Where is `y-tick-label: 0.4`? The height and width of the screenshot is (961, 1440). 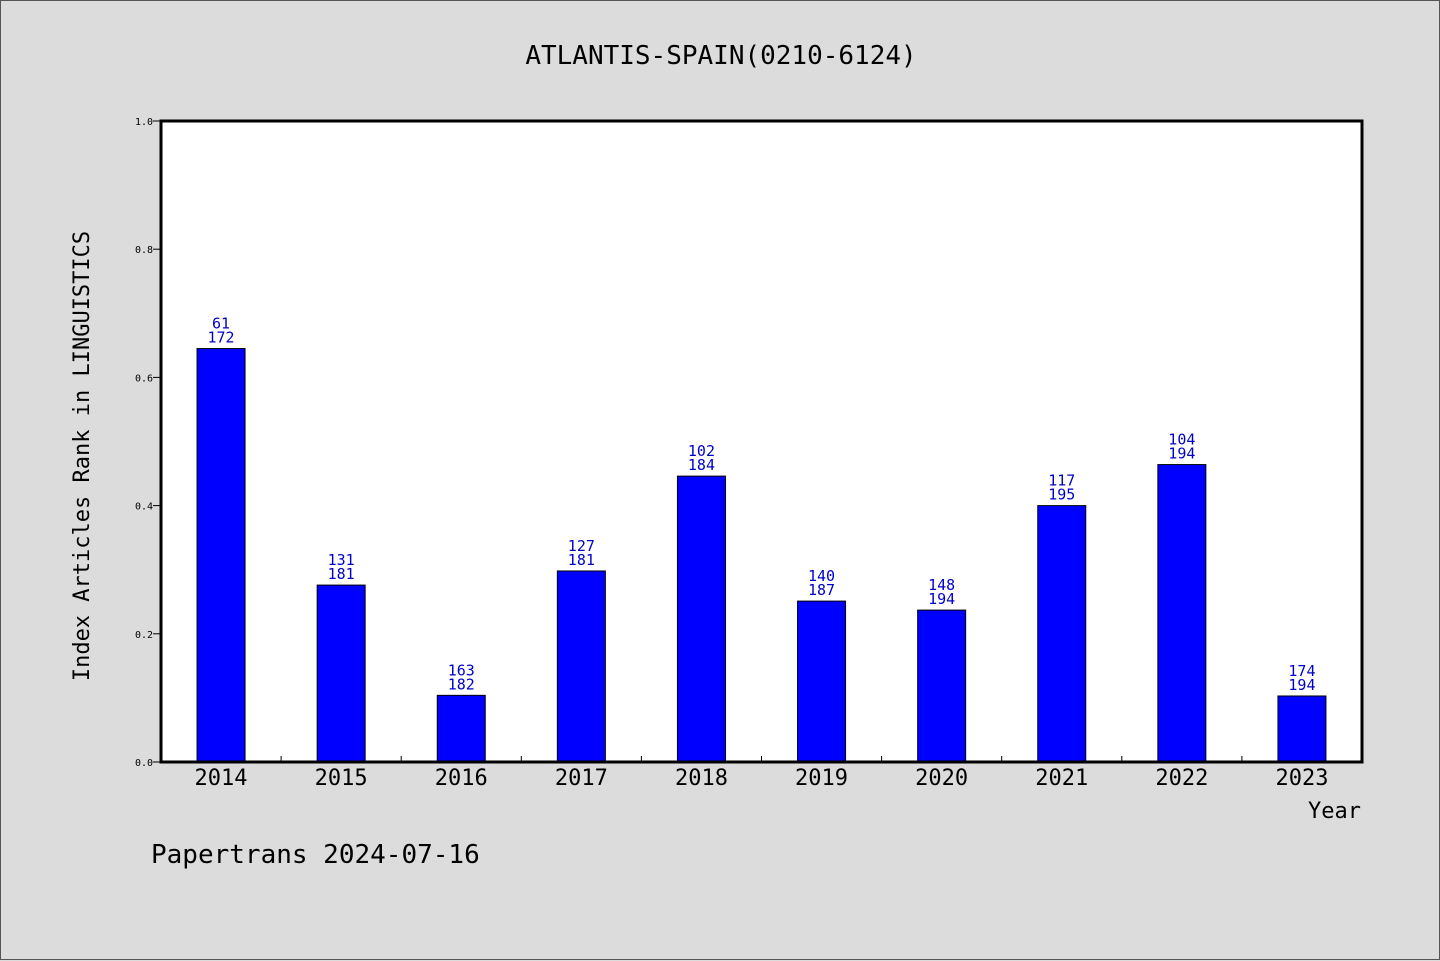 y-tick-label: 0.4 is located at coordinates (144, 507).